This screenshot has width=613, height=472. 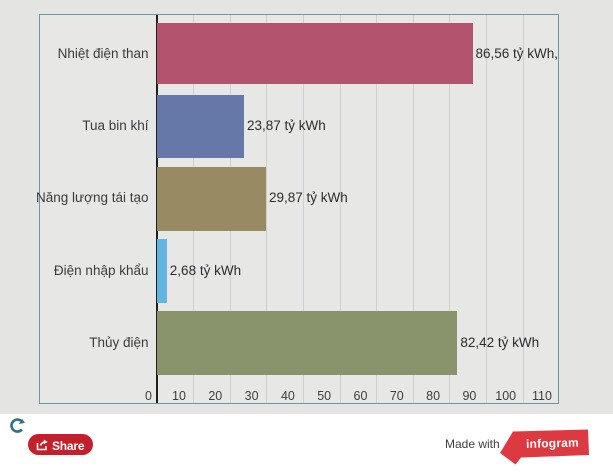 What do you see at coordinates (552, 442) in the screenshot?
I see `svg-text: infogram` at bounding box center [552, 442].